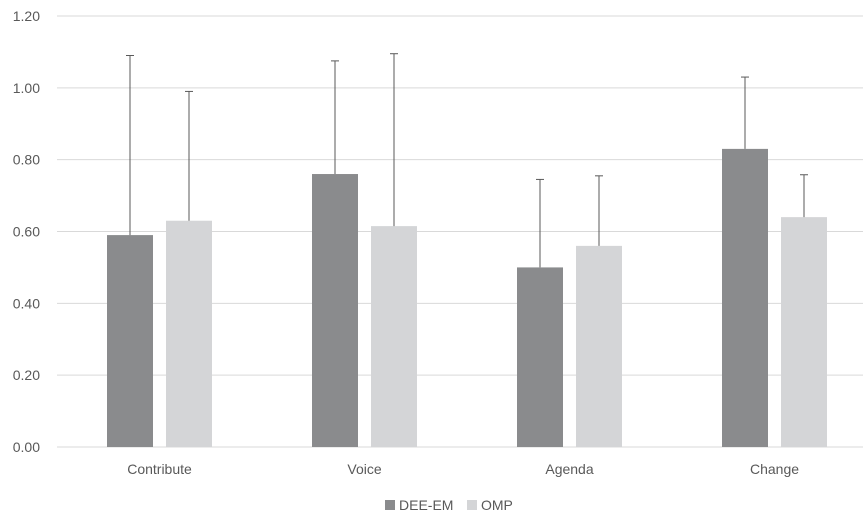  Describe the element at coordinates (26, 303) in the screenshot. I see `y-tick-label: 0.40` at that location.